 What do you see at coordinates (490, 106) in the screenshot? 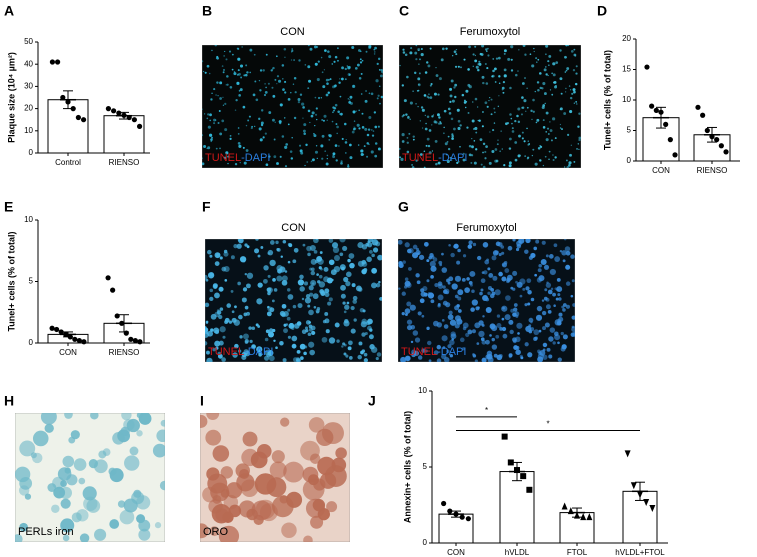
I see `micrograph` at bounding box center [490, 106].